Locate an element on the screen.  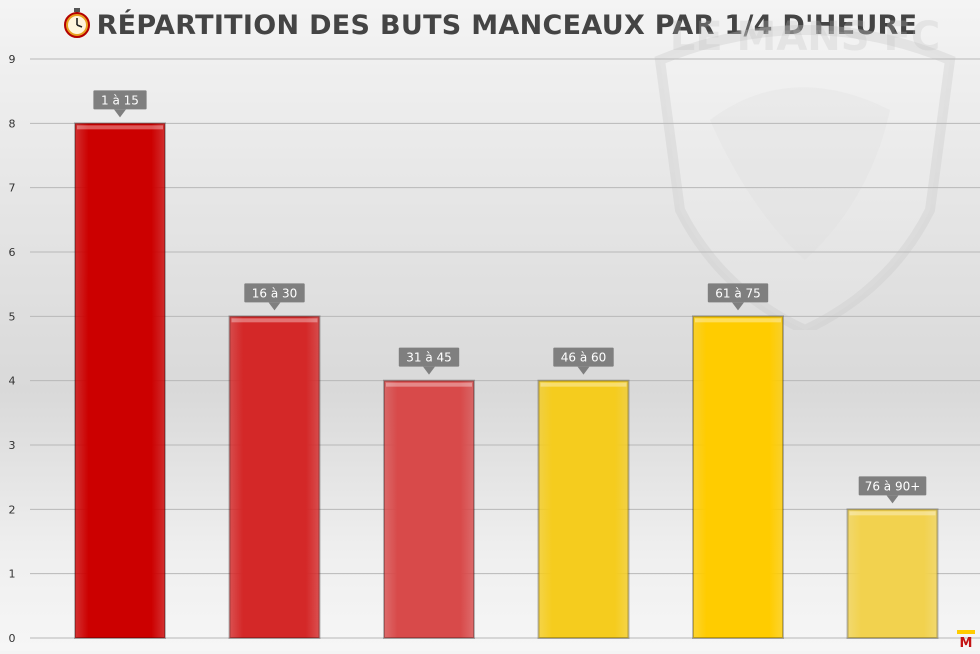
y-tick-label: 2 is located at coordinates (12, 509).